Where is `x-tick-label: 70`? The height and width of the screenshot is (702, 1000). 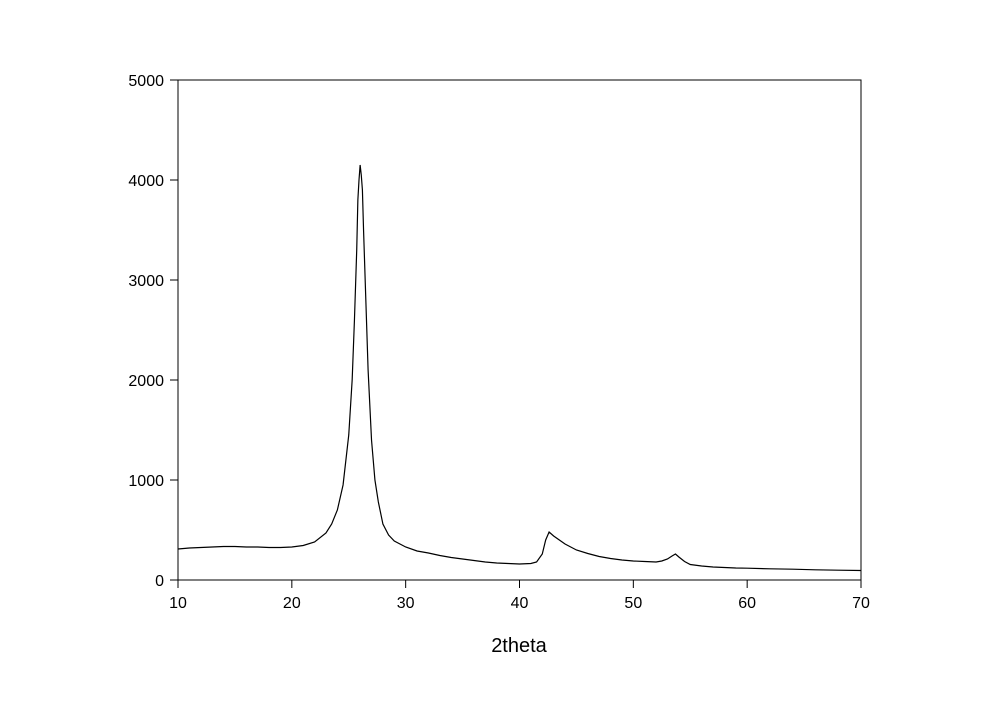
x-tick-label: 70 is located at coordinates (861, 603).